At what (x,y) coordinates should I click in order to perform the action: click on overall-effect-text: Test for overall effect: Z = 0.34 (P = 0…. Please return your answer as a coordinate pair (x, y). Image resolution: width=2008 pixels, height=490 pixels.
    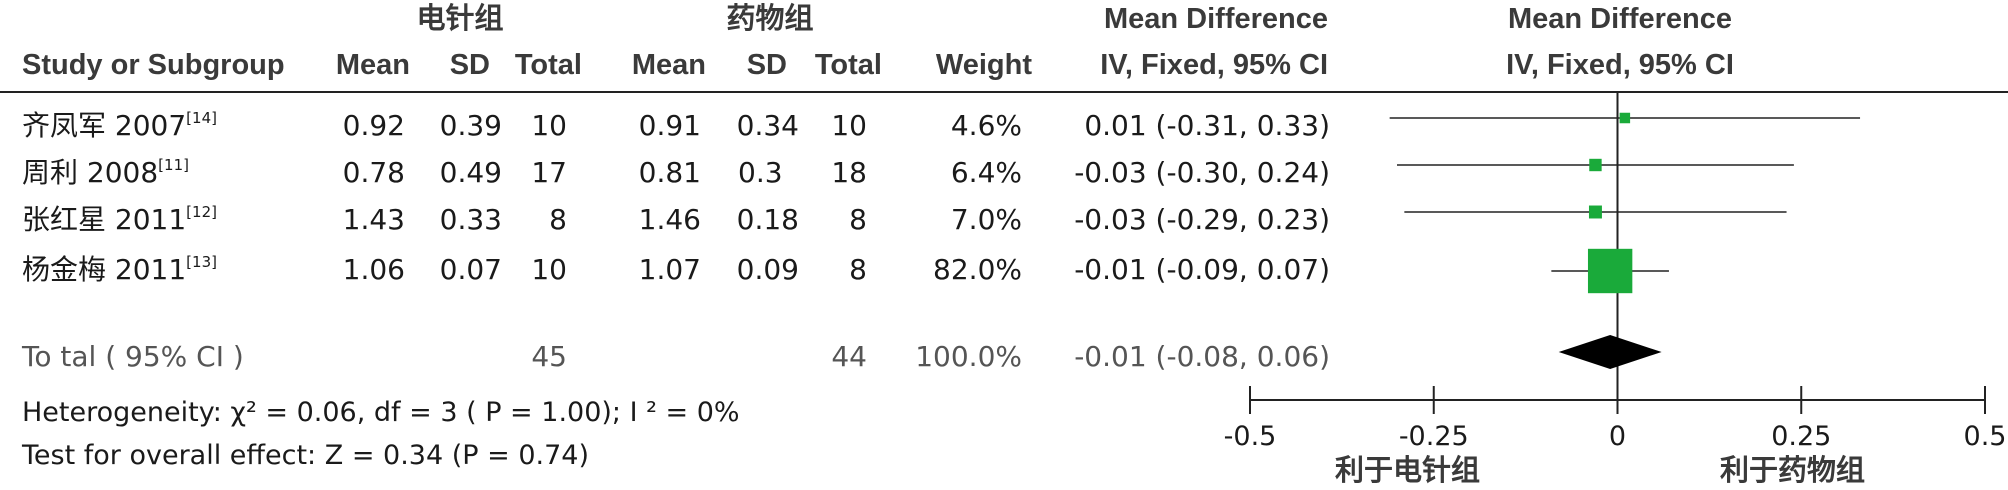
    Looking at the image, I should click on (305, 455).